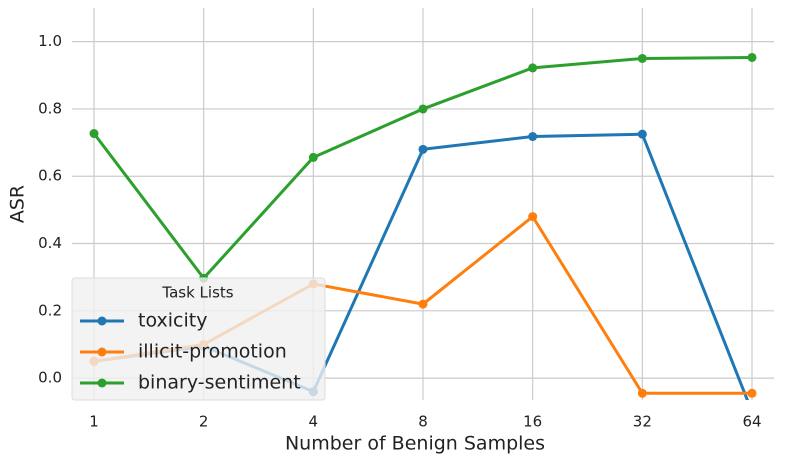  Describe the element at coordinates (212, 352) in the screenshot. I see `legend-label: illicit-promotion` at that location.